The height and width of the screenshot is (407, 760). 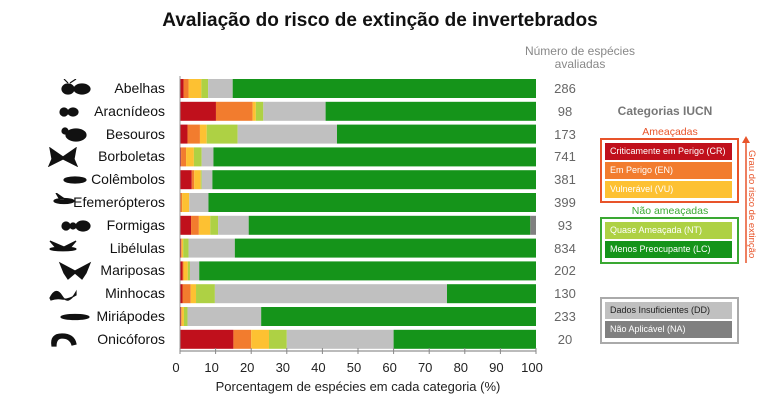 What do you see at coordinates (75, 180) in the screenshot?
I see `springtail-icon` at bounding box center [75, 180].